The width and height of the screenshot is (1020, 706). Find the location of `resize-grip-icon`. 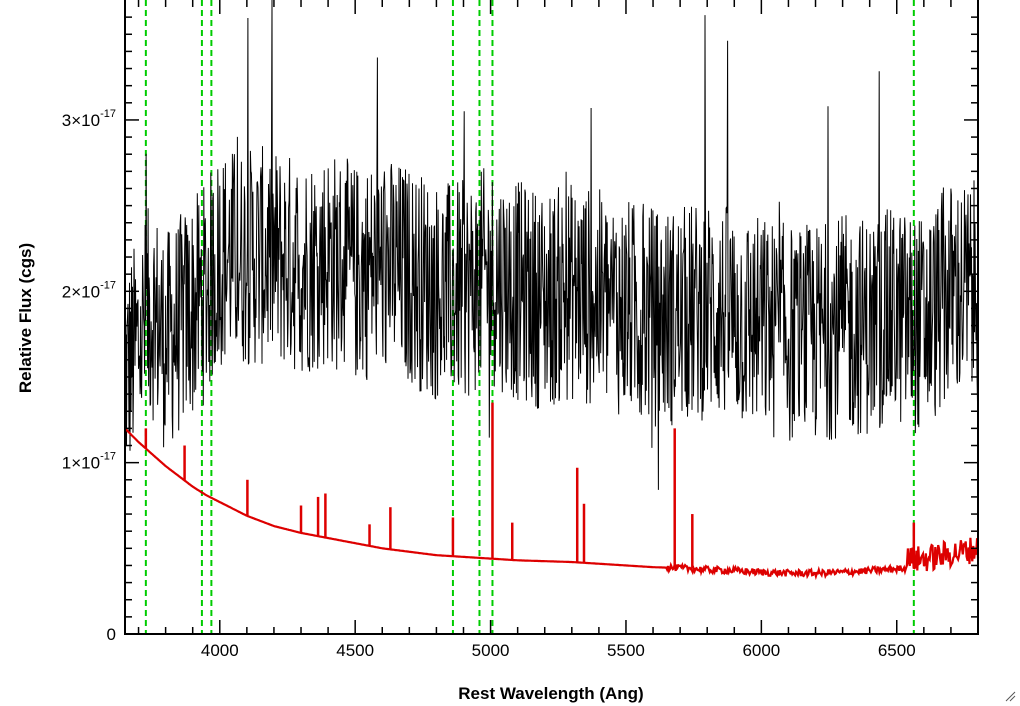

resize-grip-icon is located at coordinates (1010, 696).